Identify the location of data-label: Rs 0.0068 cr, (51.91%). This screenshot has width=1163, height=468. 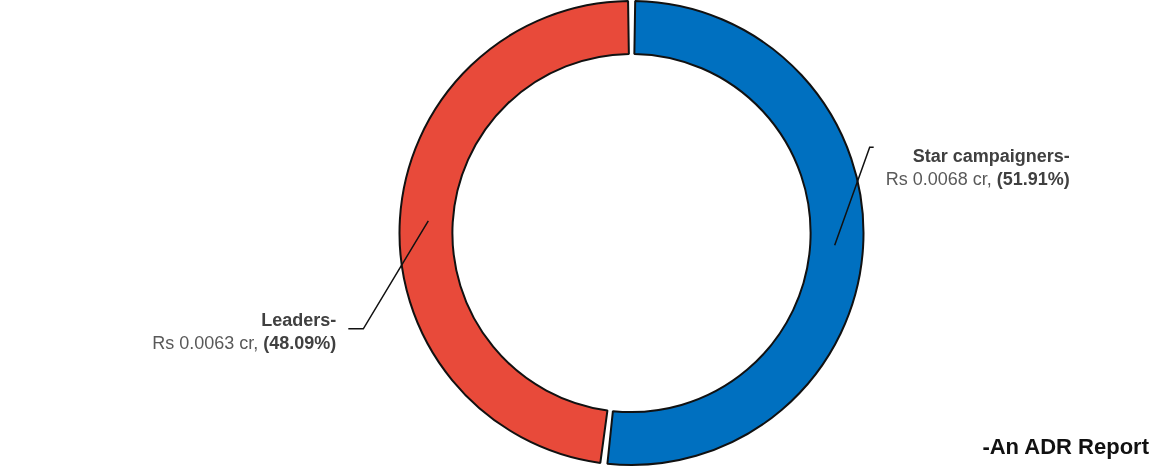
(977, 179).